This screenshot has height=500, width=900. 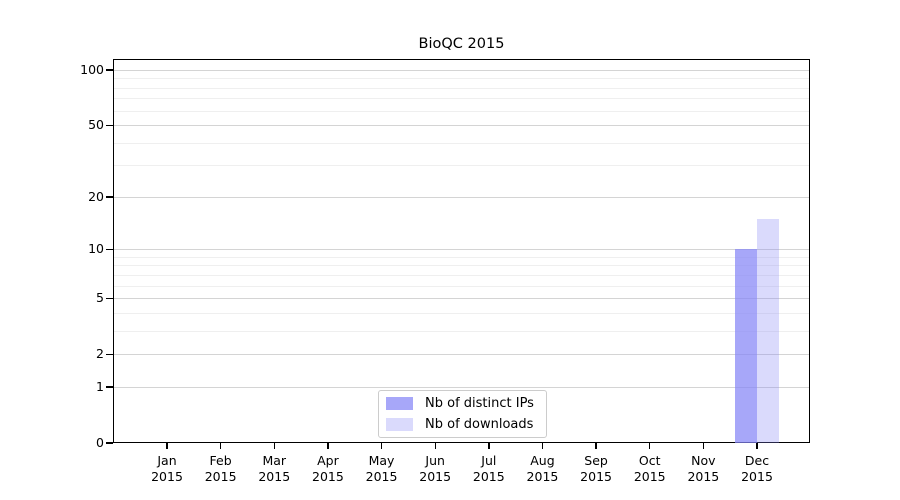 I want to click on legend-label-distinct-ips: Nb of distinct IPs, so click(x=479, y=403).